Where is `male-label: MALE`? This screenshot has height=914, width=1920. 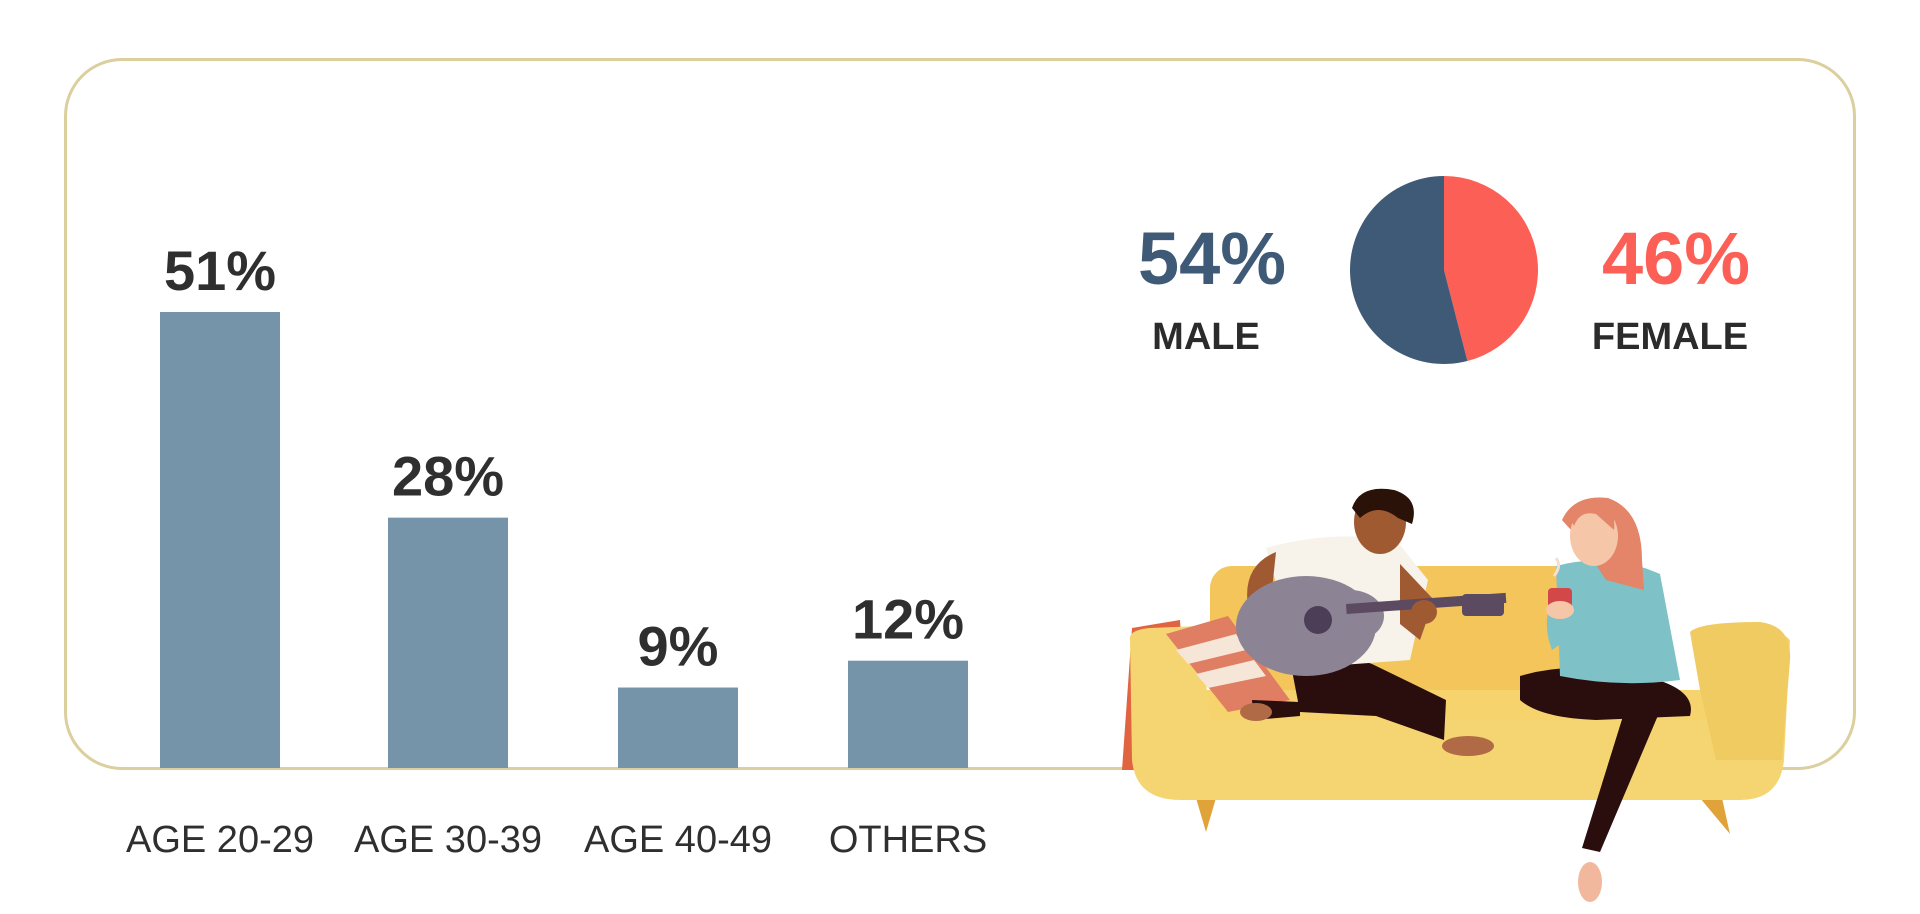
male-label: MALE is located at coordinates (1206, 337).